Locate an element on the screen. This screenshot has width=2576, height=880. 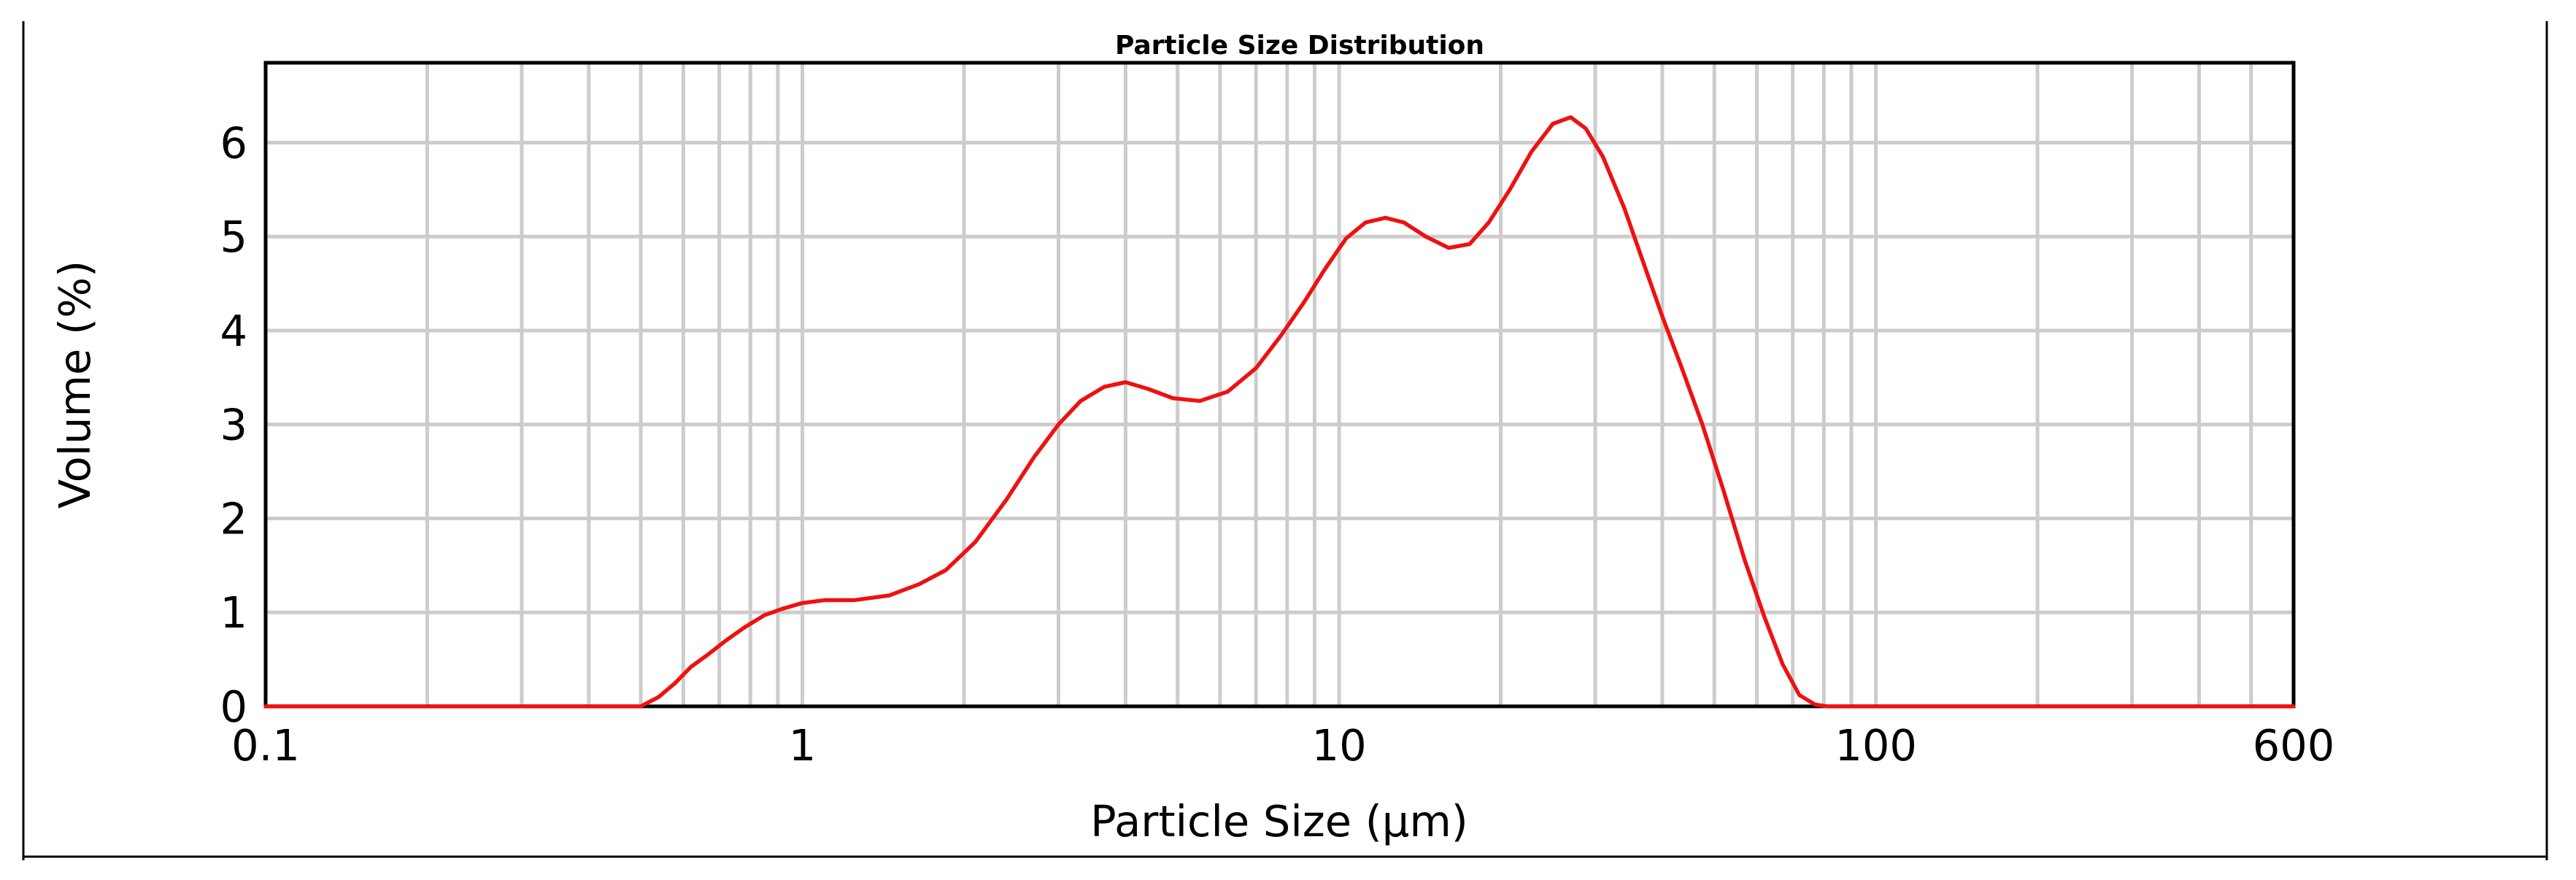
x-tick-label: 10 is located at coordinates (1339, 745).